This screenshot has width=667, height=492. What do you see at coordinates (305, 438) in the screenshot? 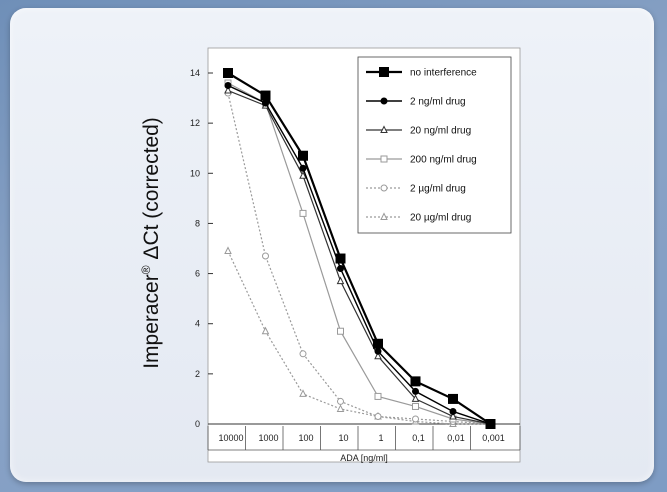
I see `x-tick-label: 100` at bounding box center [305, 438].